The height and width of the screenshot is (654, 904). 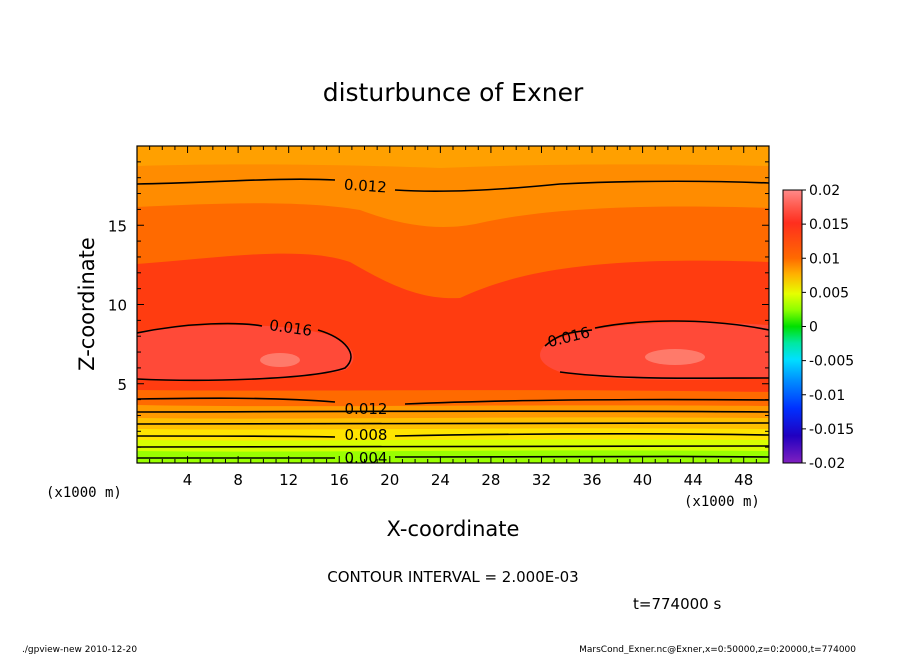 I want to click on x-tick-label: 48, so click(x=743, y=480).